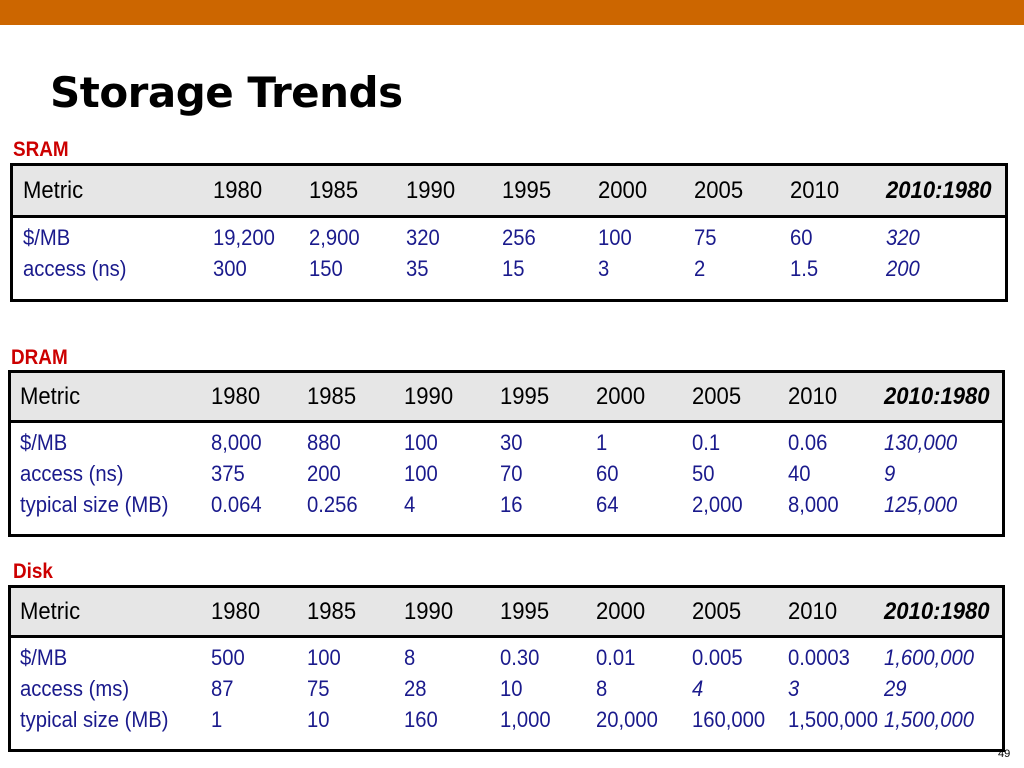  What do you see at coordinates (39, 357) in the screenshot?
I see `section-label-dram: DRAM` at bounding box center [39, 357].